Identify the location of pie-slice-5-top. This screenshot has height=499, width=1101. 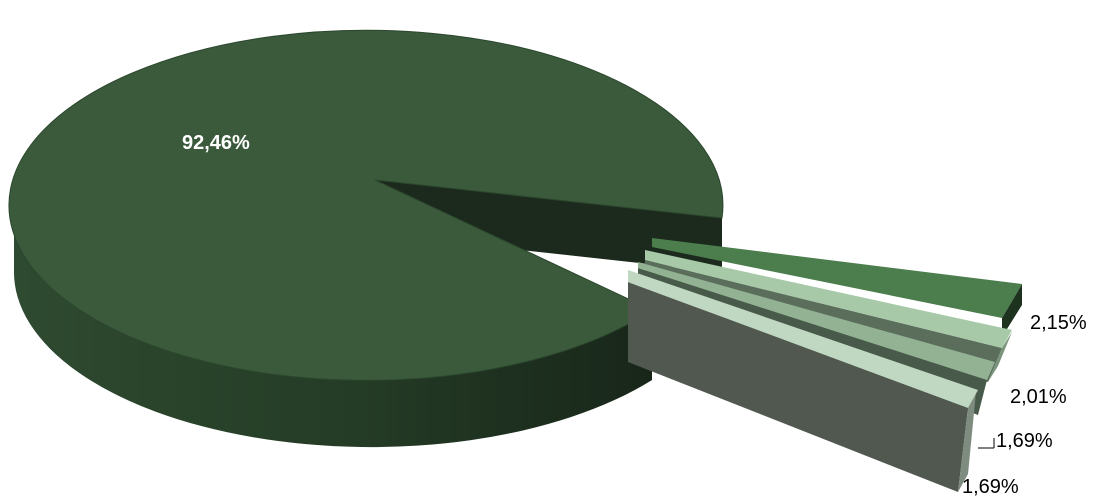
(803, 339).